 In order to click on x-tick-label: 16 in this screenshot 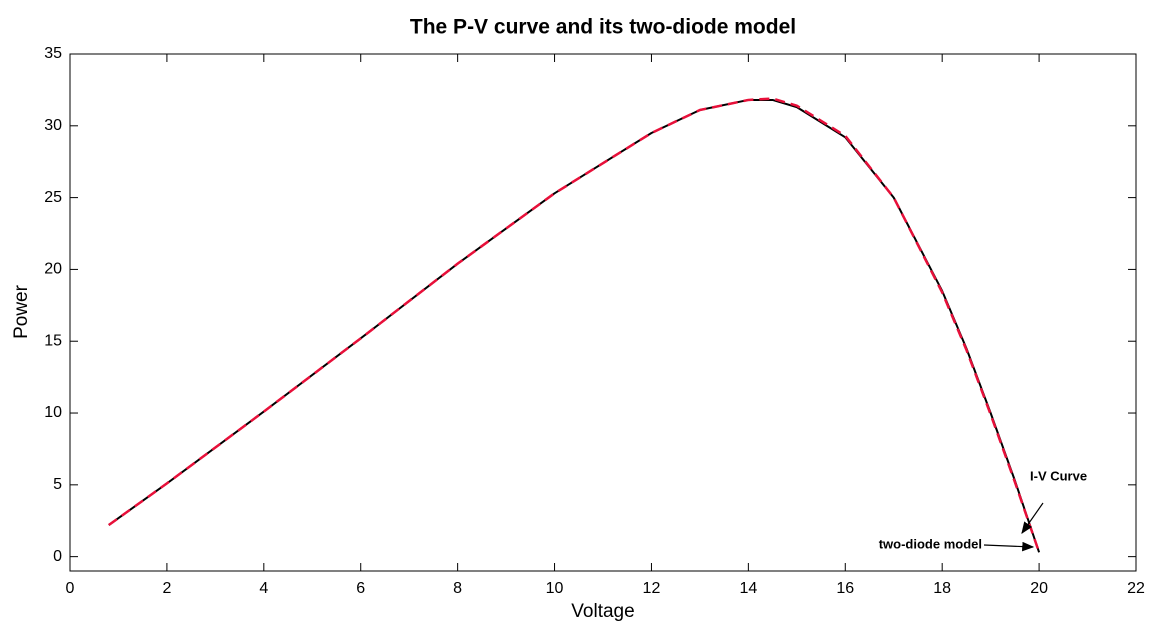, I will do `click(845, 588)`.